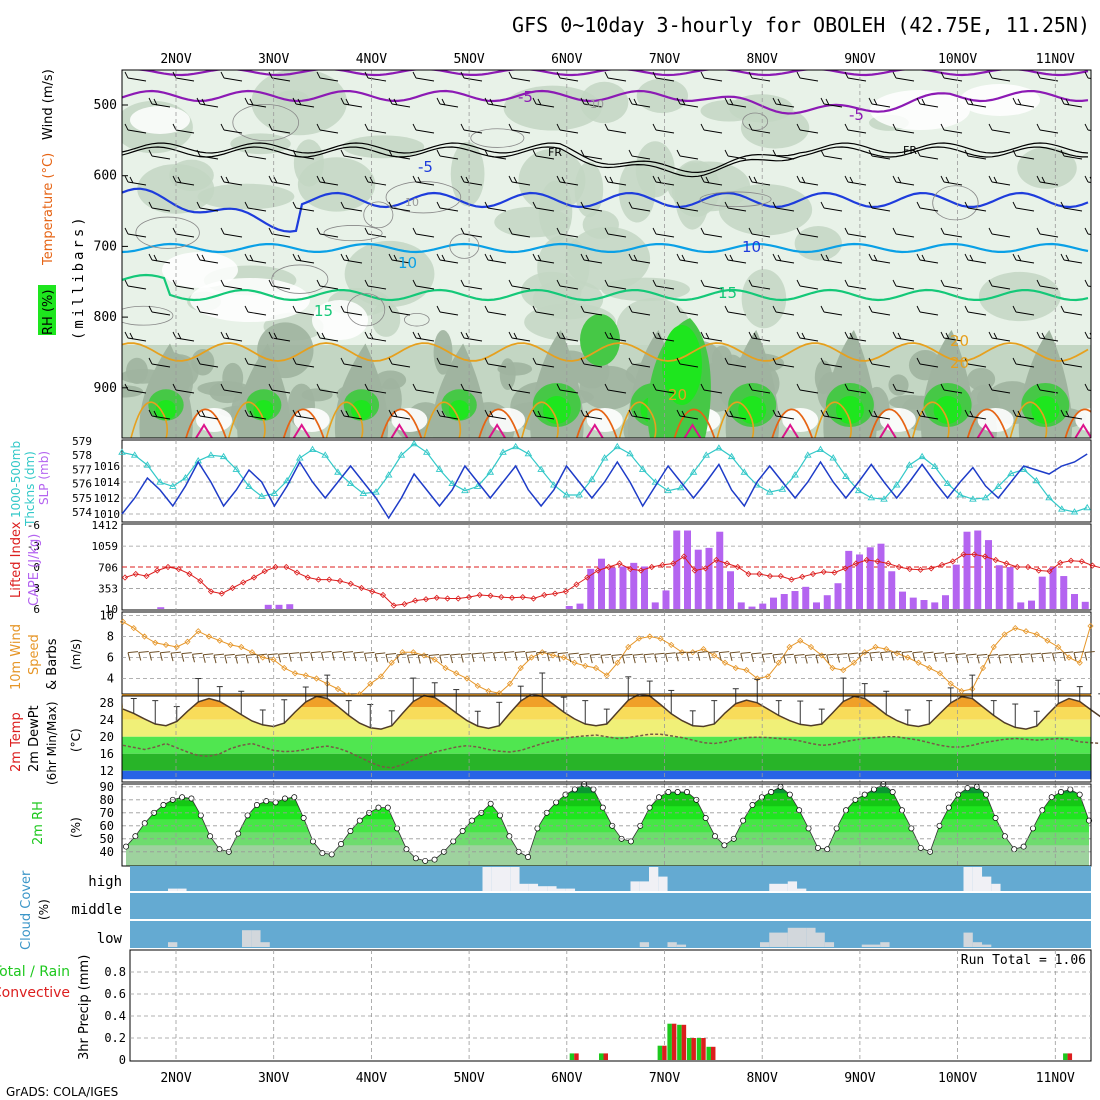  I want to click on wind-speed-contour, so click(167, 232).